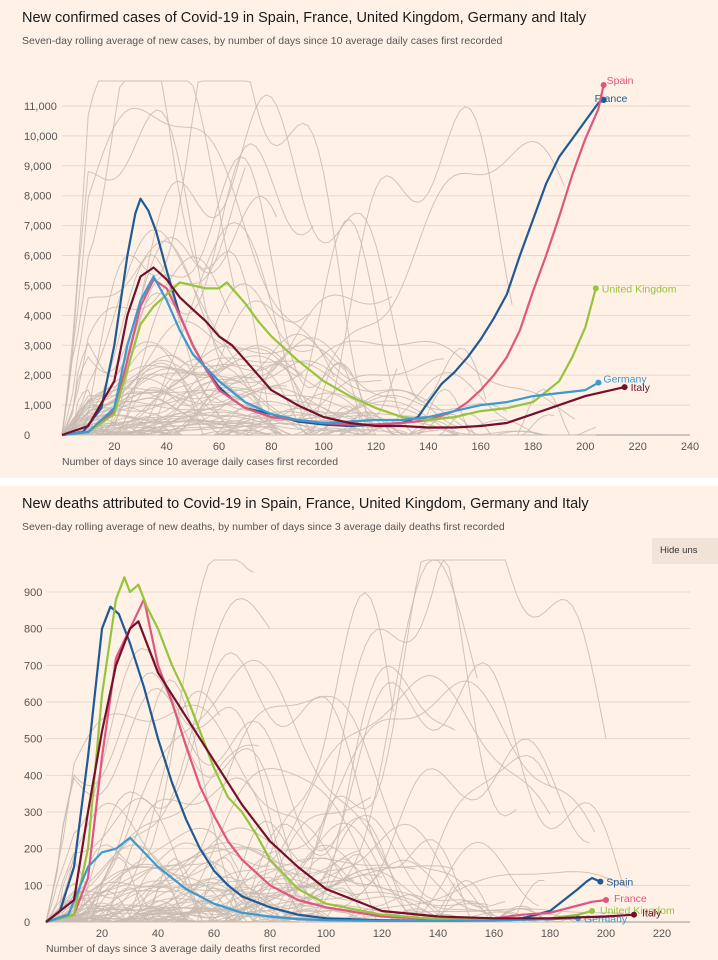 The width and height of the screenshot is (718, 960). Describe the element at coordinates (38, 257) in the screenshot. I see `y-tick-label: 6,000` at that location.